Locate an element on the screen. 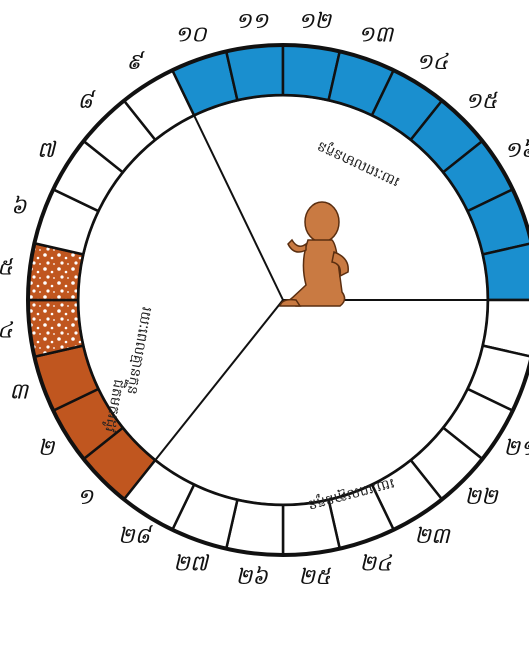 Image resolution: width=529 pixels, height=645 pixels. baby-figure is located at coordinates (314, 254).